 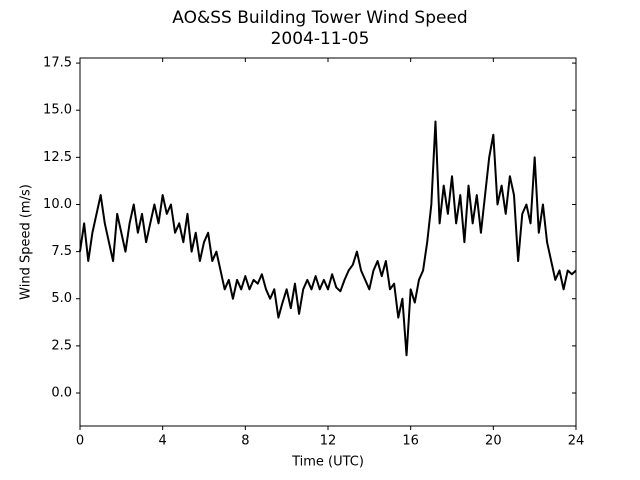 I want to click on y-tick-label: 12.5, so click(x=57, y=157).